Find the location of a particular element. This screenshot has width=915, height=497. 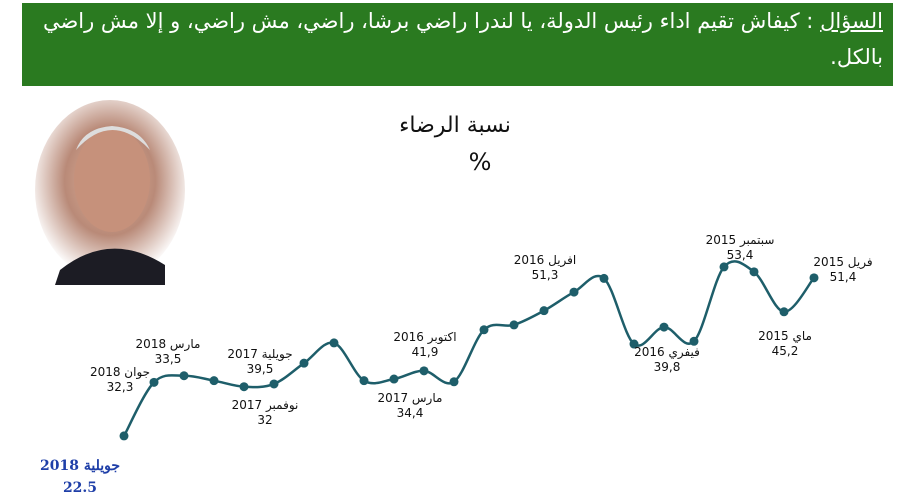

data-label: 53,4 is located at coordinates (740, 255).